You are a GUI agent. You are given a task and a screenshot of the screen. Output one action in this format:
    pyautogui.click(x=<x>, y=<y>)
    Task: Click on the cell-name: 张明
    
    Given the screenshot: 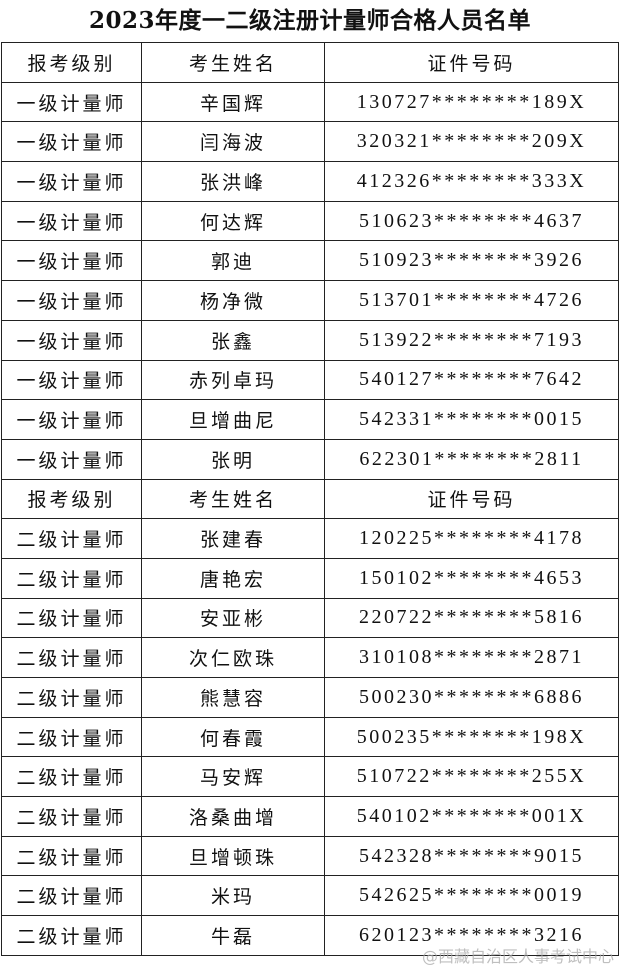 What is the action you would take?
    pyautogui.click(x=233, y=459)
    